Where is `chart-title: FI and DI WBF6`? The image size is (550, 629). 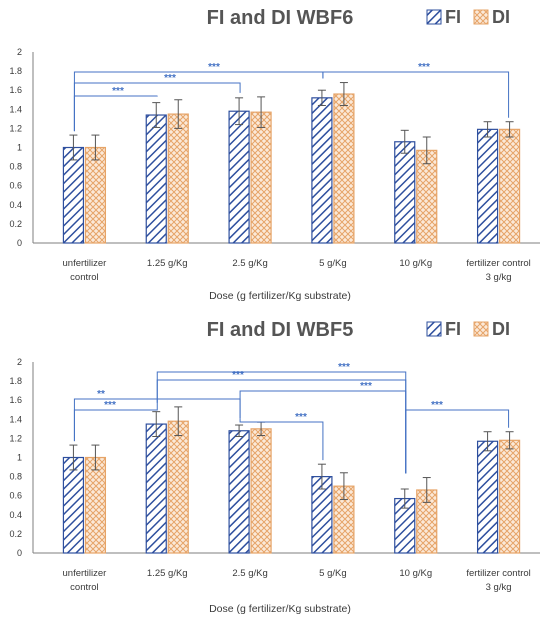 chart-title: FI and DI WBF6 is located at coordinates (280, 18).